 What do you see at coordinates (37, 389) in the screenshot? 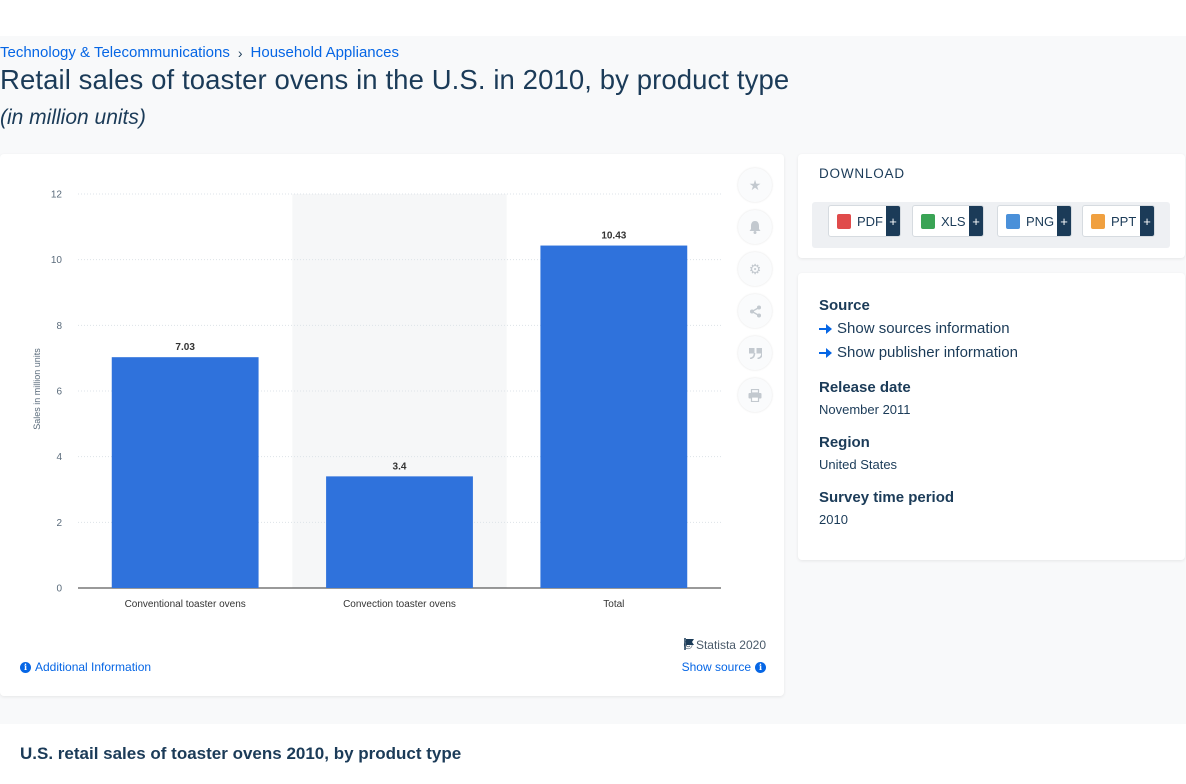
I see `y-axis-title: Sales in million units` at bounding box center [37, 389].